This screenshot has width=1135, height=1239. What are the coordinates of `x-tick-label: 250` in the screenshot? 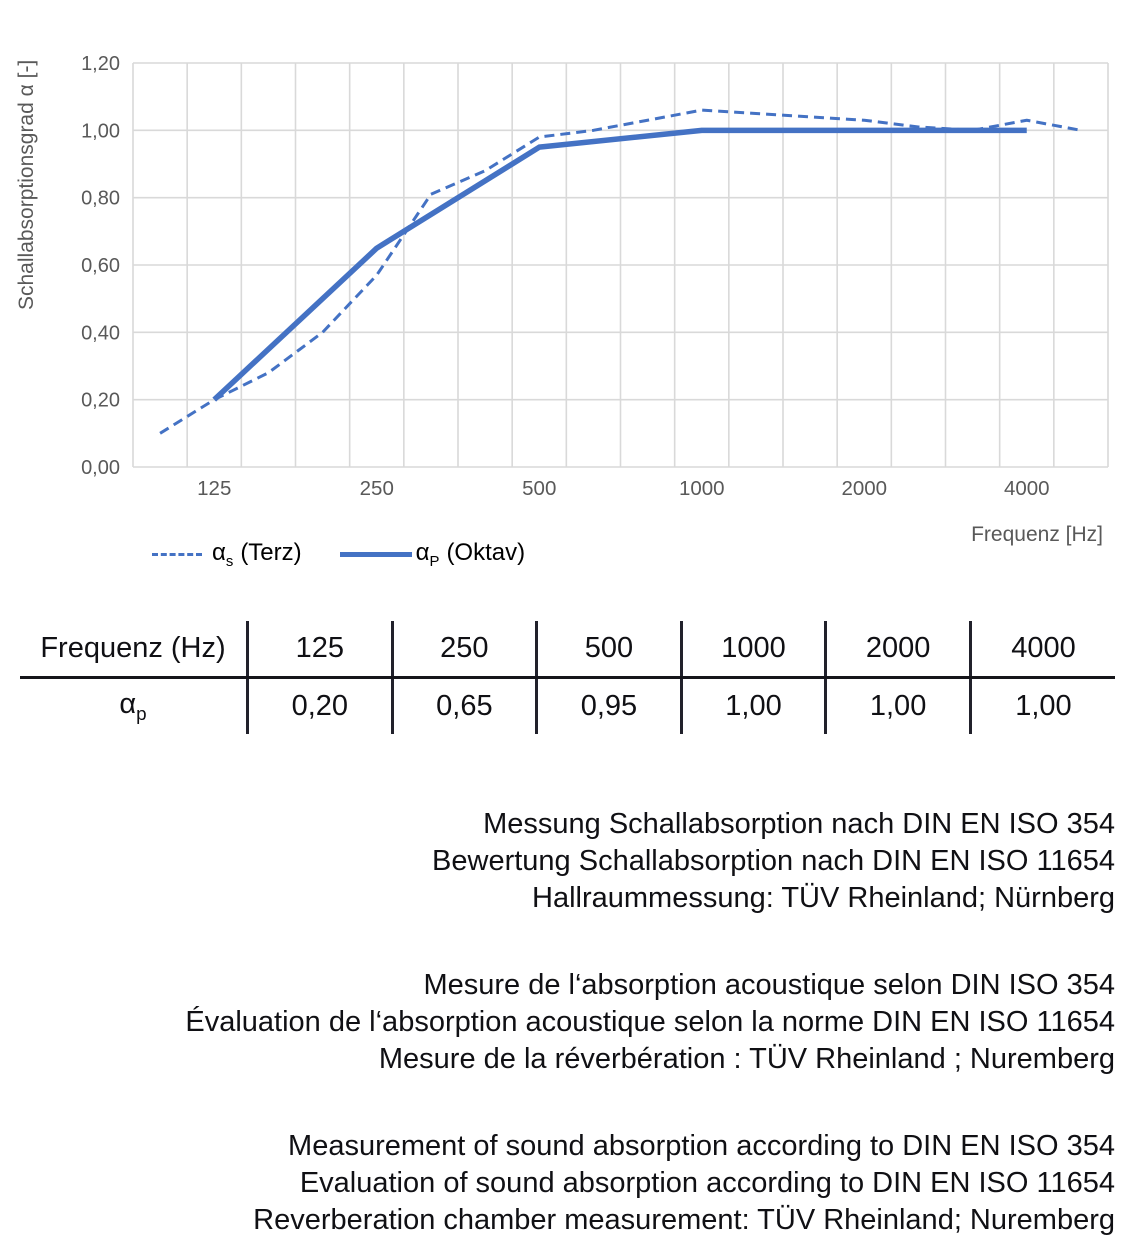 It's located at (377, 488).